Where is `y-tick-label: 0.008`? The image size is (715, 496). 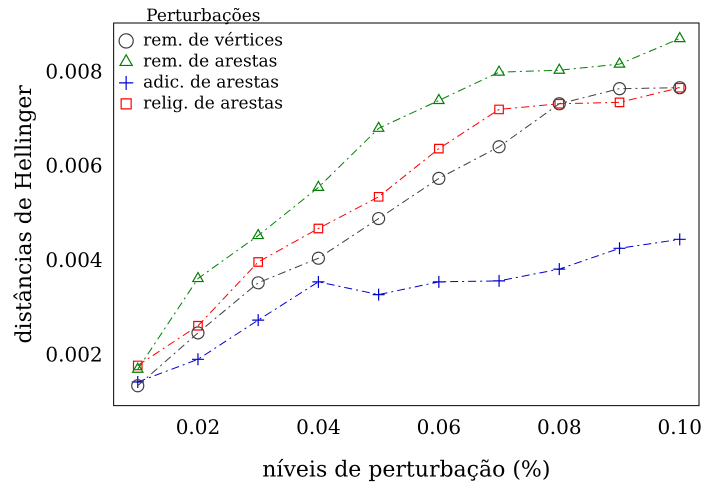 y-tick-label: 0.008 is located at coordinates (74, 71).